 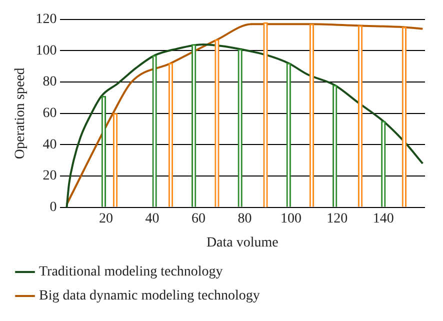 I want to click on x-axis-title: Data volume, so click(x=242, y=242).